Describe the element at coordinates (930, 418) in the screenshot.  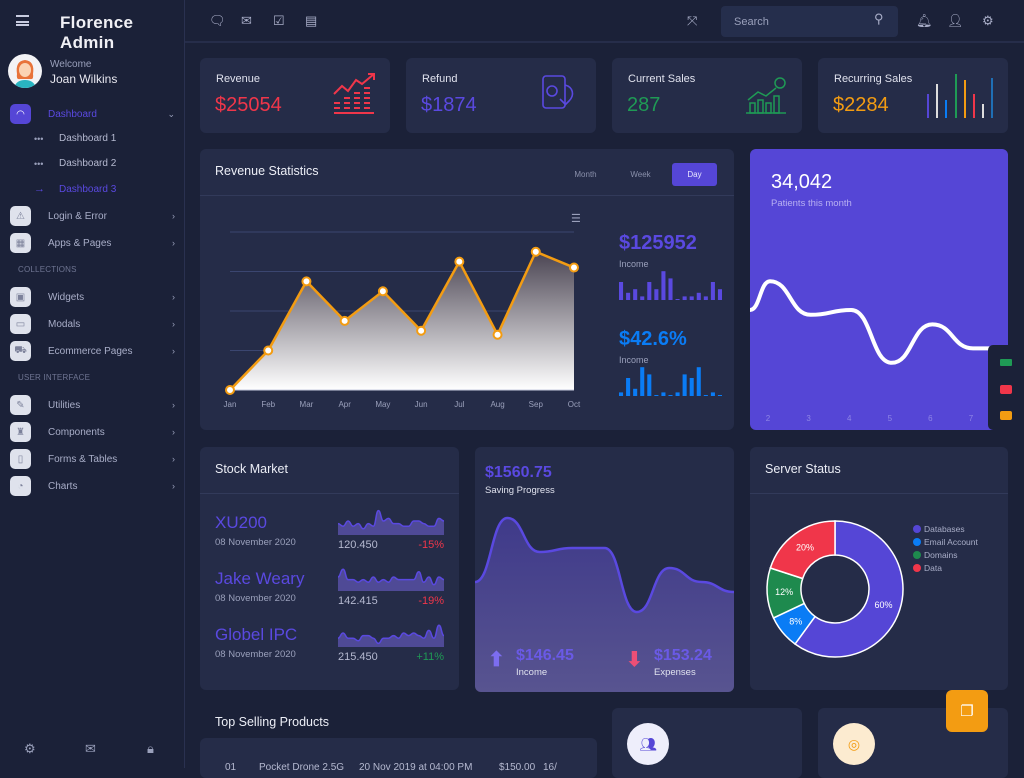
I see `x-tick-label: 6` at that location.